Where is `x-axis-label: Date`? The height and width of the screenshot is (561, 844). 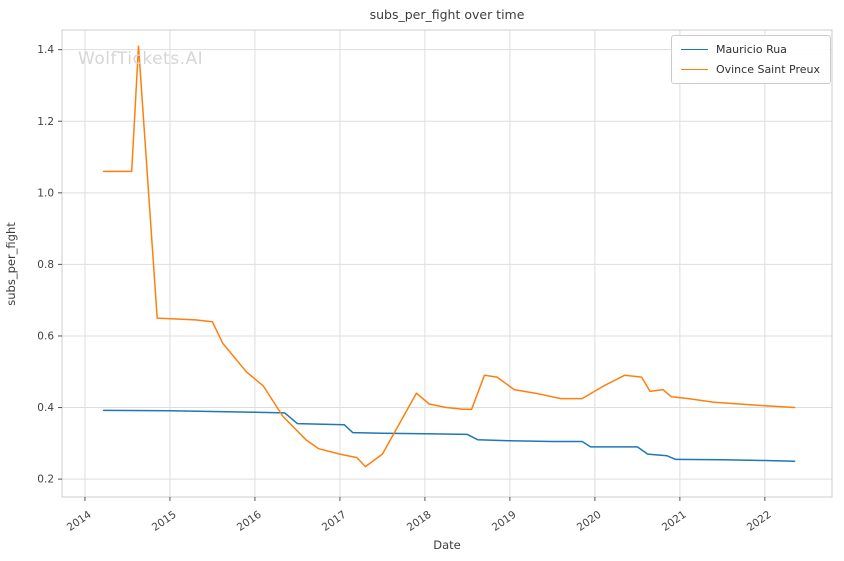
x-axis-label: Date is located at coordinates (447, 545).